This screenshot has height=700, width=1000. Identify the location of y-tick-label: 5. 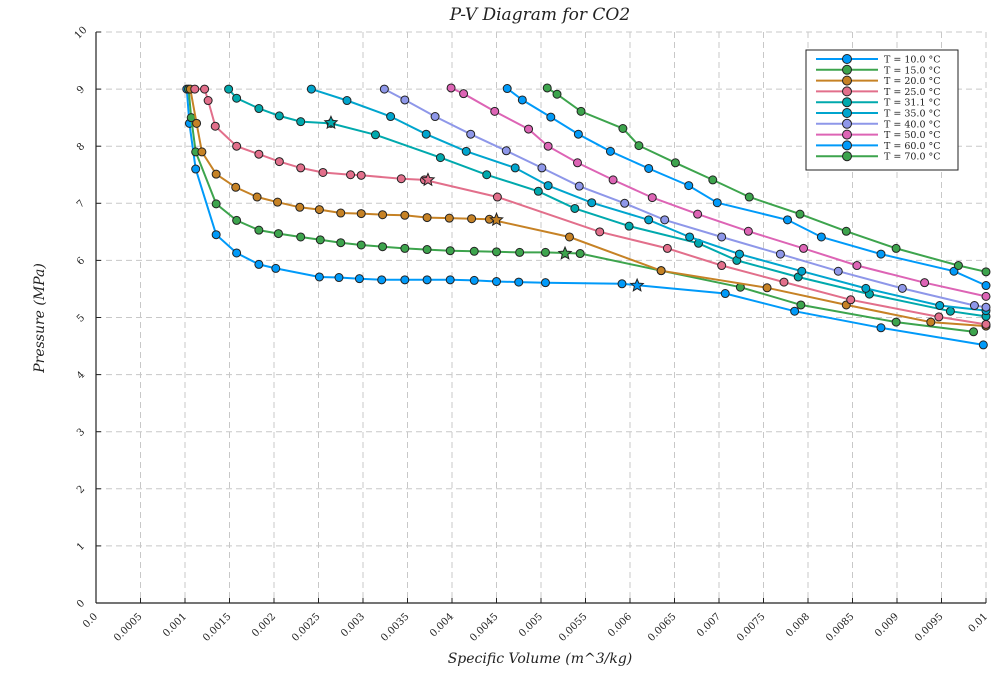
(81, 318).